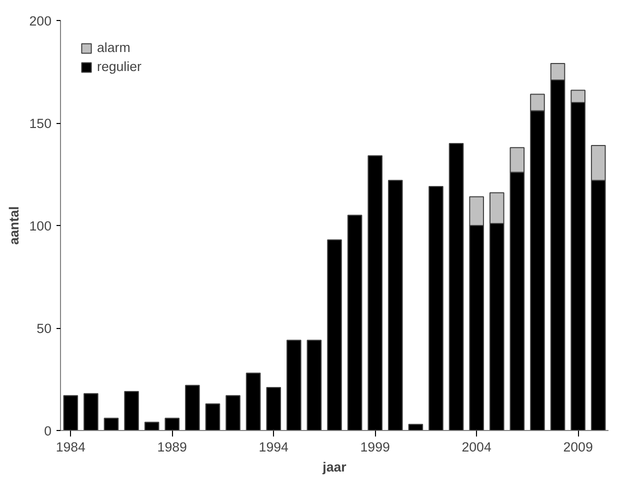 The width and height of the screenshot is (618, 477). Describe the element at coordinates (274, 447) in the screenshot. I see `x-tick-label: 1994` at that location.